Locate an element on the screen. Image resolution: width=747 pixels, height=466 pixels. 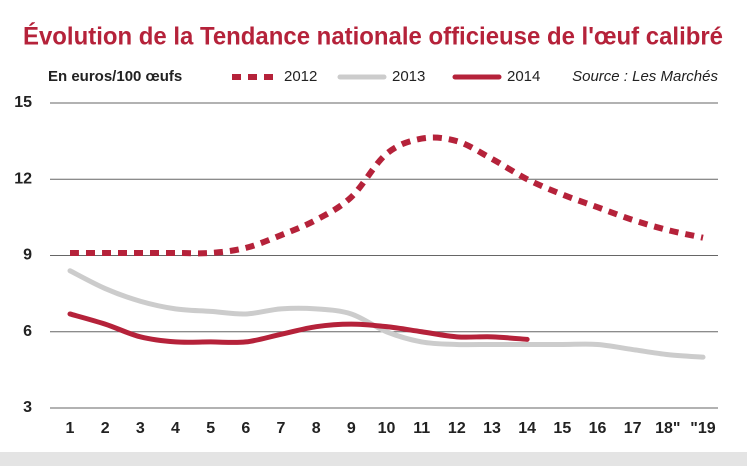
y-tick-label: 12 is located at coordinates (23, 178).